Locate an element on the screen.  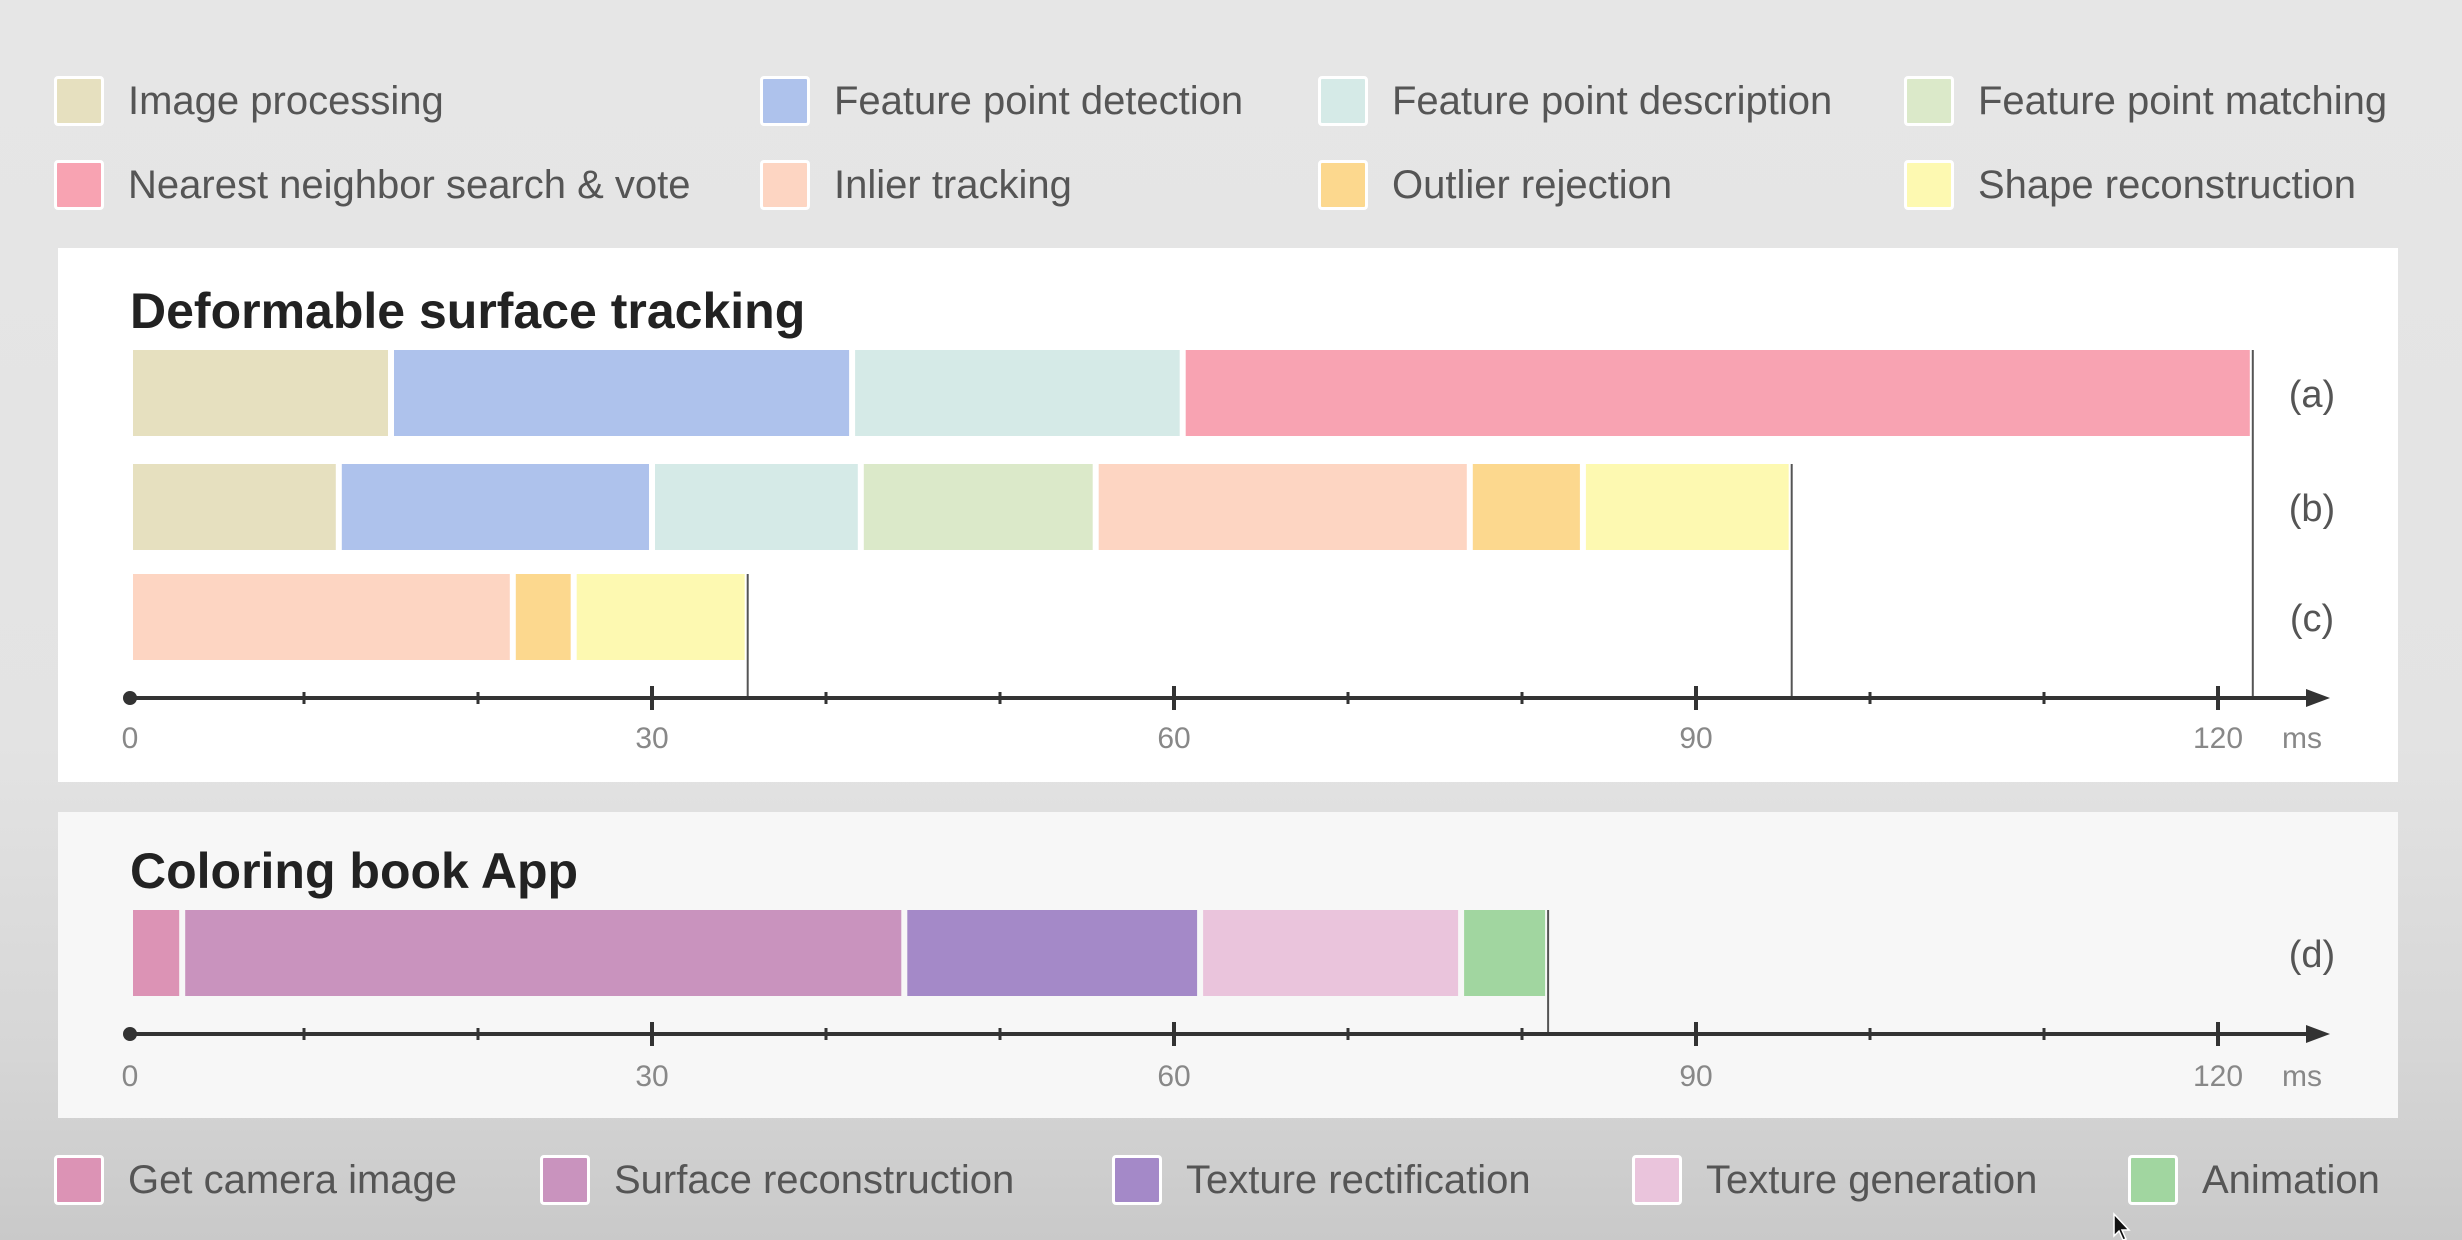
legend-label: Animation is located at coordinates (2291, 1179).